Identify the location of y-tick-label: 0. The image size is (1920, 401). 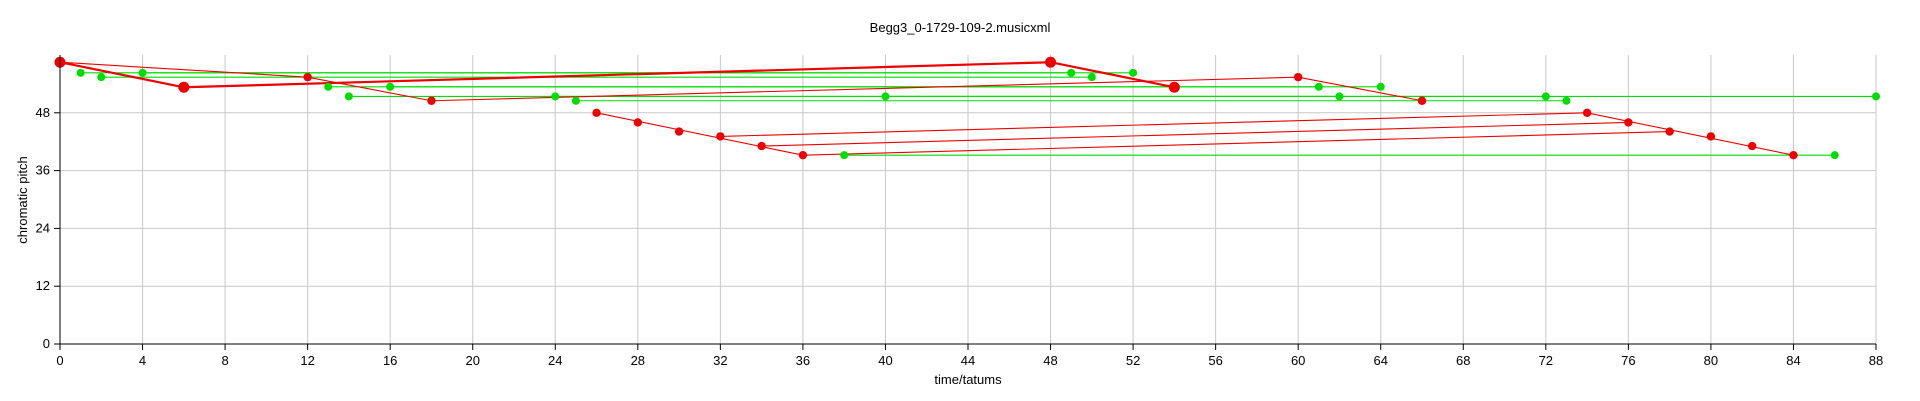
(46, 343).